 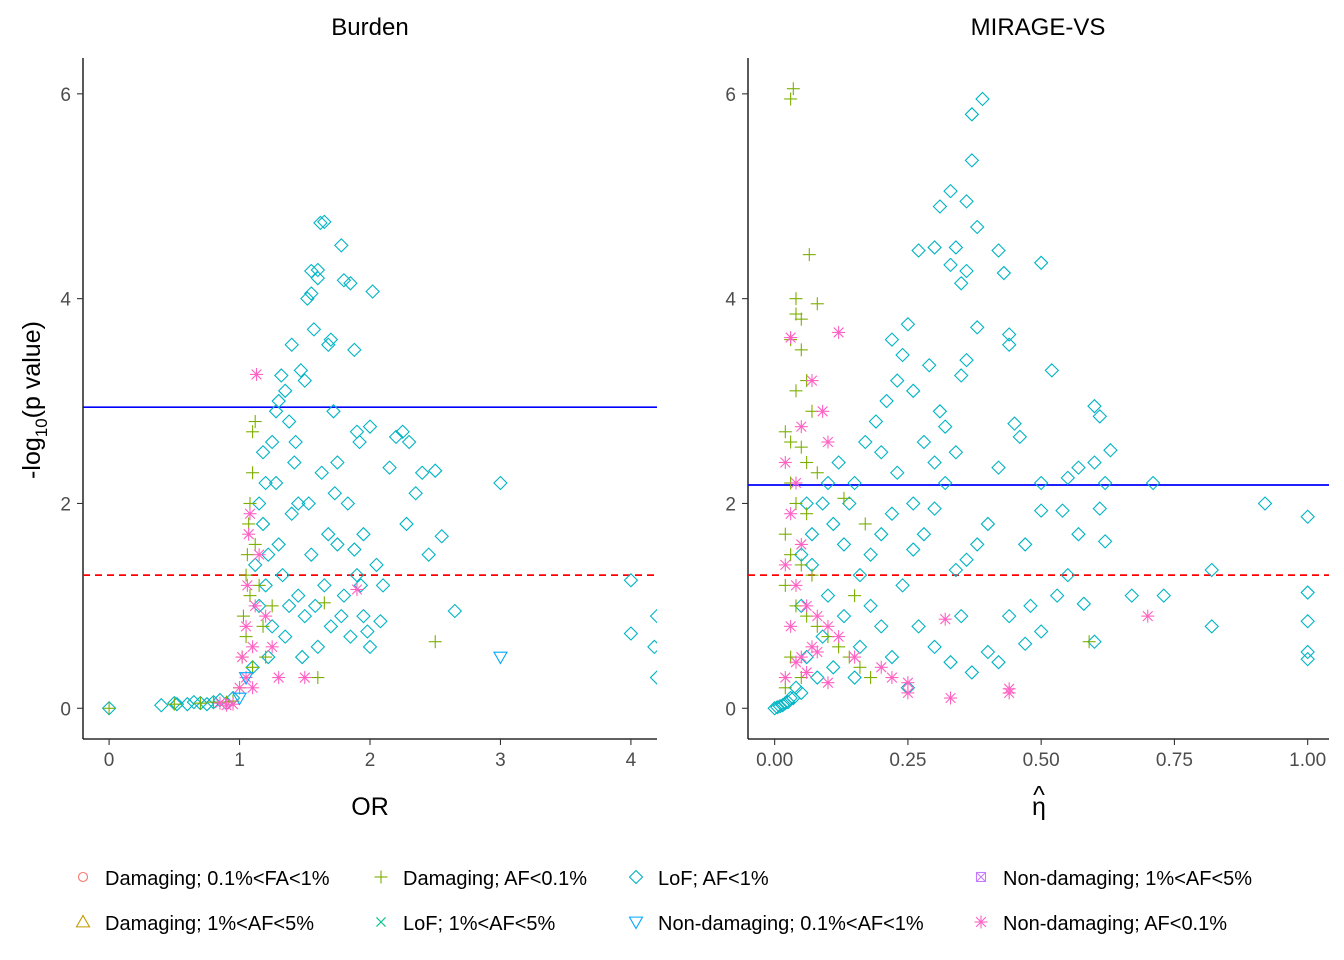 What do you see at coordinates (83, 921) in the screenshot?
I see `legend-key-triangle-icon` at bounding box center [83, 921].